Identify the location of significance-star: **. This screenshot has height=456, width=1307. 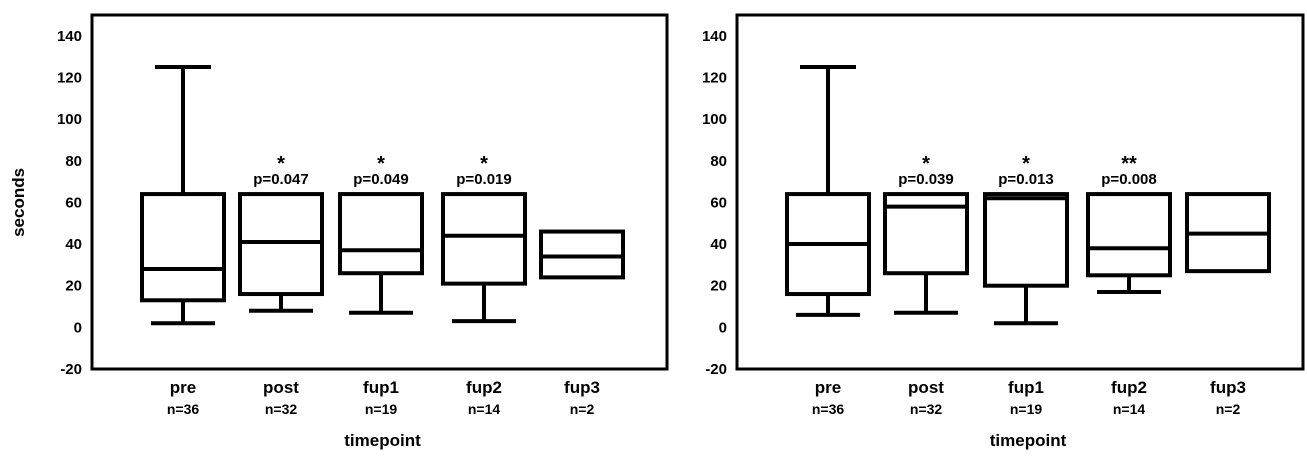
(1129, 164).